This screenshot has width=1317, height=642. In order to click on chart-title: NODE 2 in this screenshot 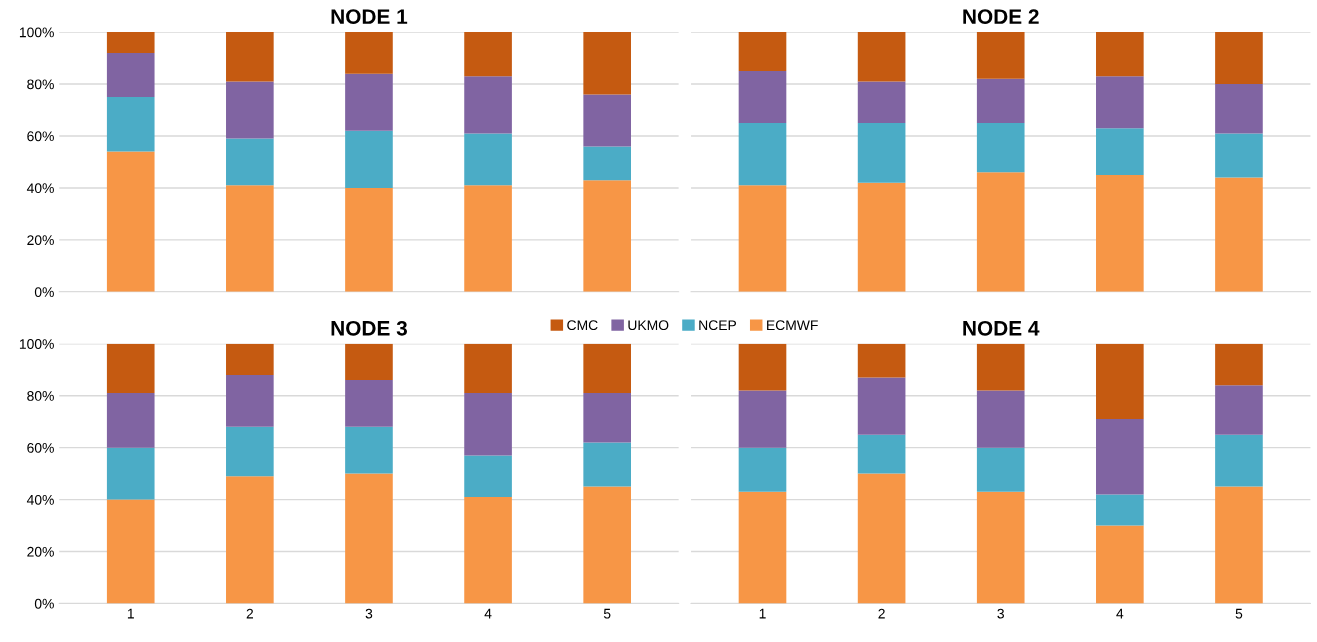, I will do `click(1001, 16)`.